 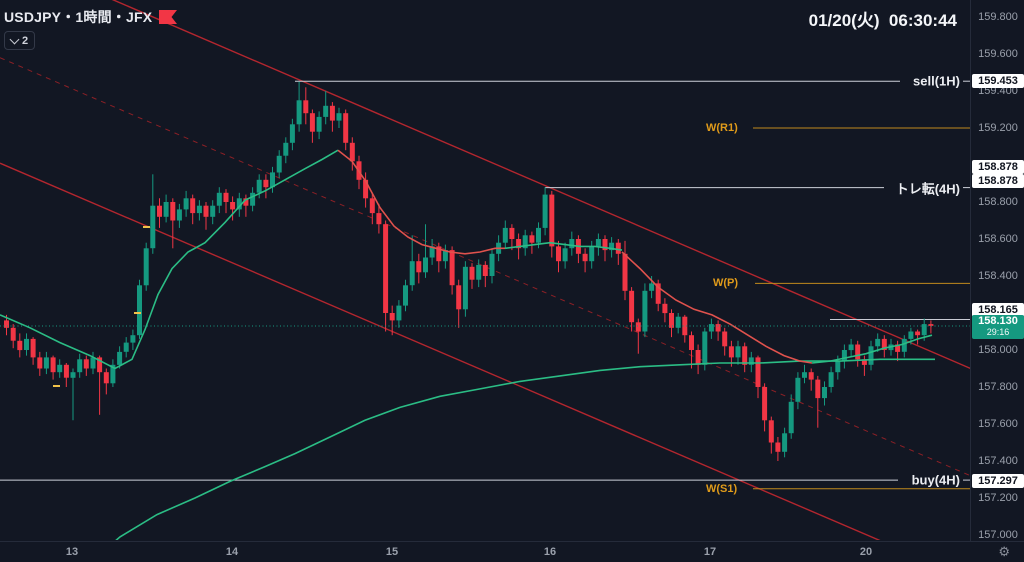 I want to click on axis-box-buy-4h: 157.297, so click(x=998, y=481).